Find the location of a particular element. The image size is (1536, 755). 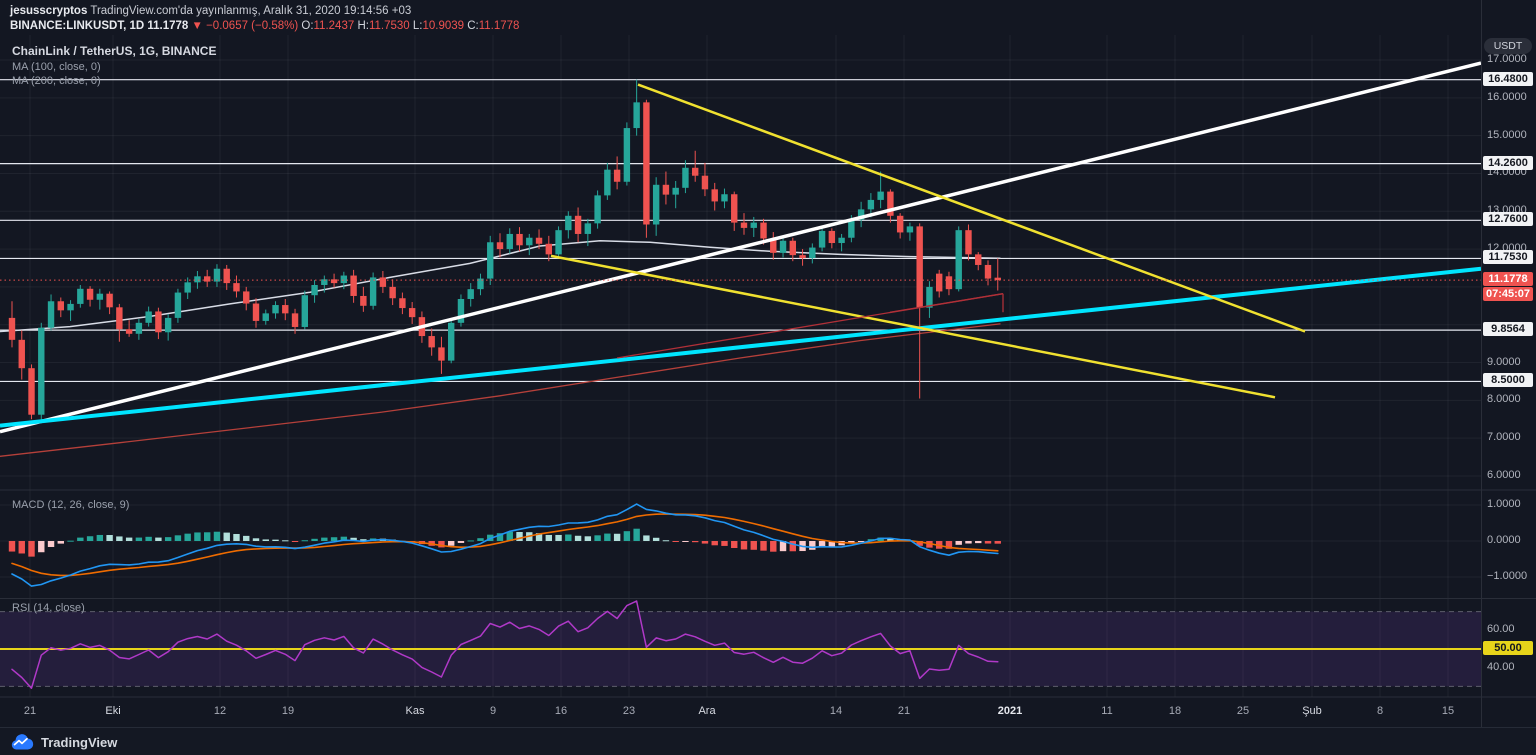

tradingview-logo-icon is located at coordinates (22, 742).